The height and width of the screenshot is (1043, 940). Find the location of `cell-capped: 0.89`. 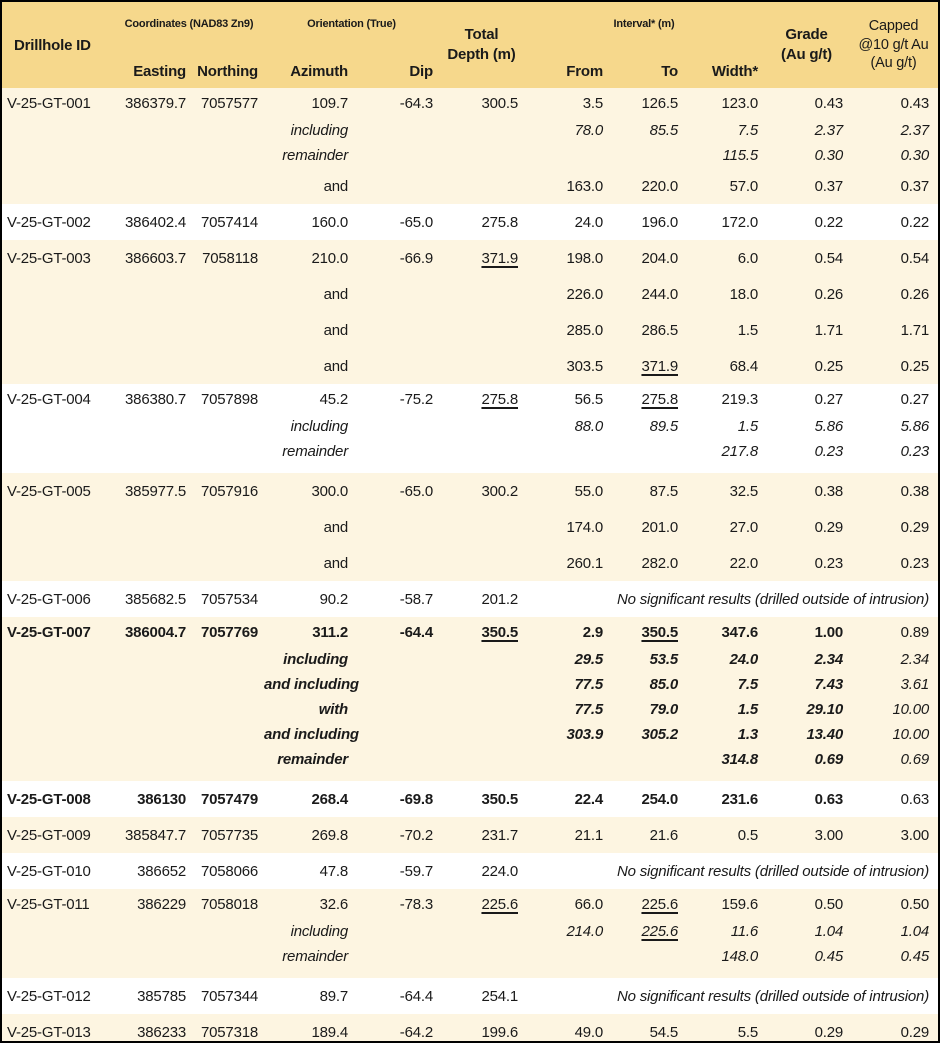

cell-capped: 0.89 is located at coordinates (915, 632).